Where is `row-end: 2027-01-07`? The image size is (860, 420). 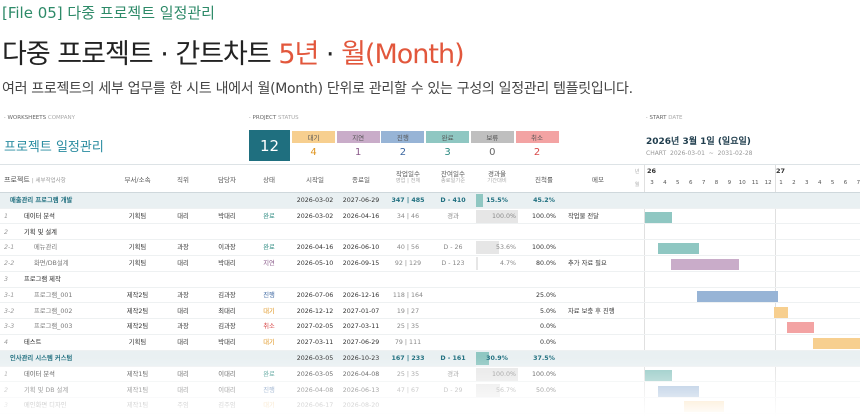 row-end: 2027-01-07 is located at coordinates (361, 311).